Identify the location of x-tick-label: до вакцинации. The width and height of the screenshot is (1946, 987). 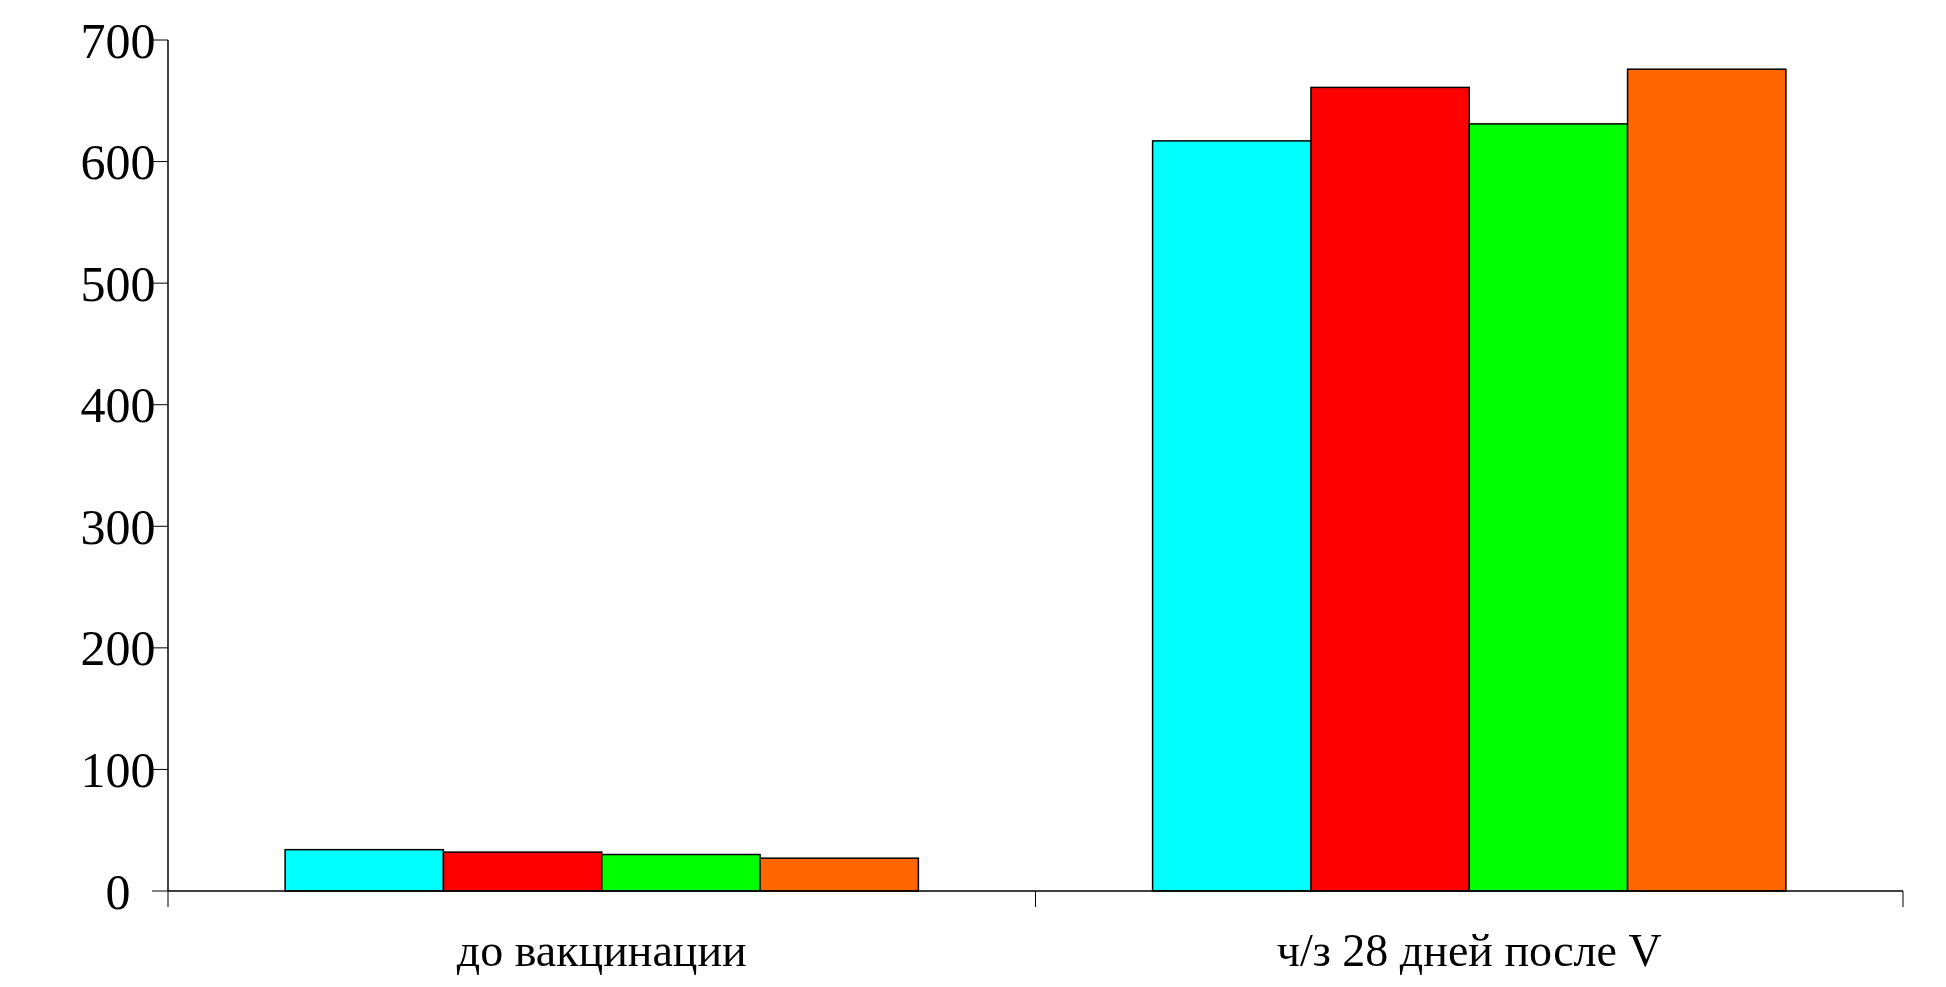
(601, 950).